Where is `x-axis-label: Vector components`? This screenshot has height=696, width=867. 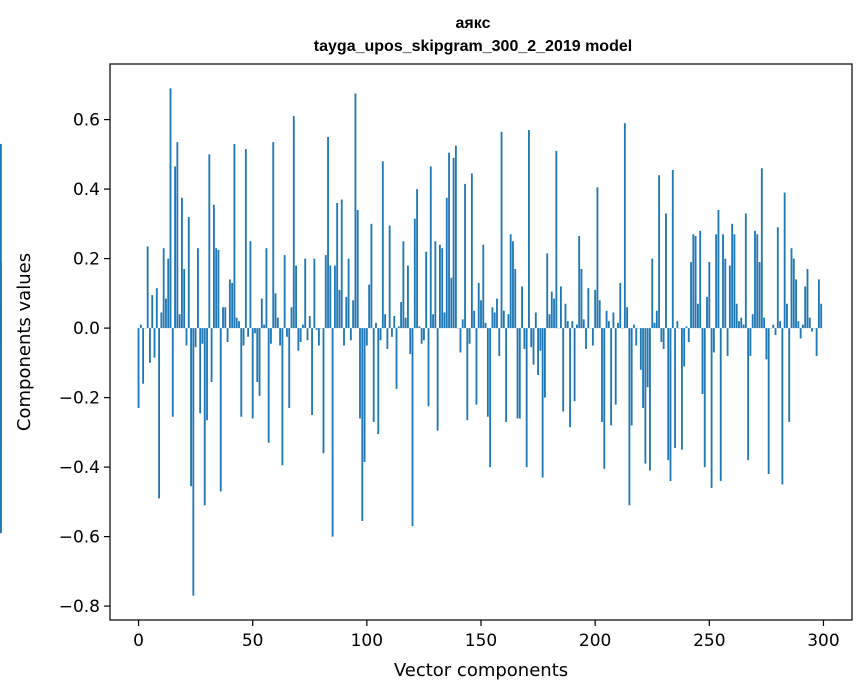
x-axis-label: Vector components is located at coordinates (481, 670).